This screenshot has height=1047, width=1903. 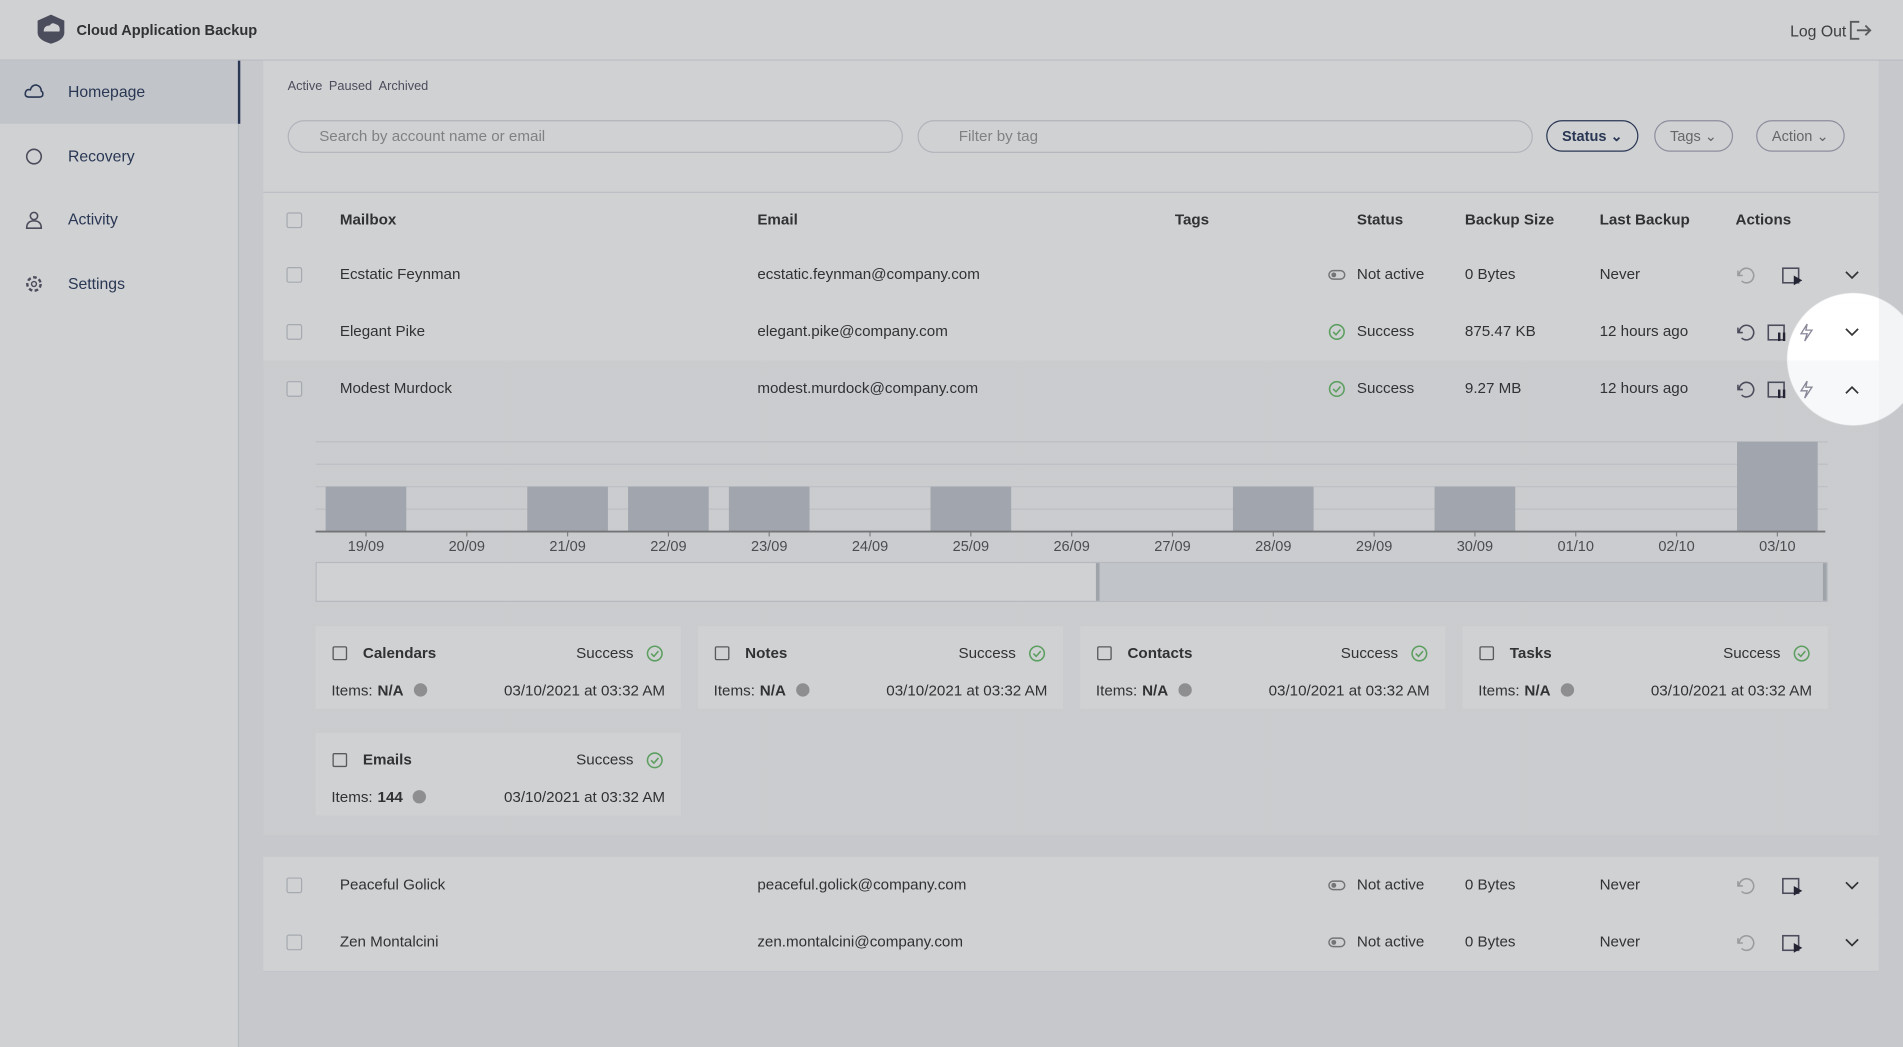 I want to click on select-all, so click(x=294, y=220).